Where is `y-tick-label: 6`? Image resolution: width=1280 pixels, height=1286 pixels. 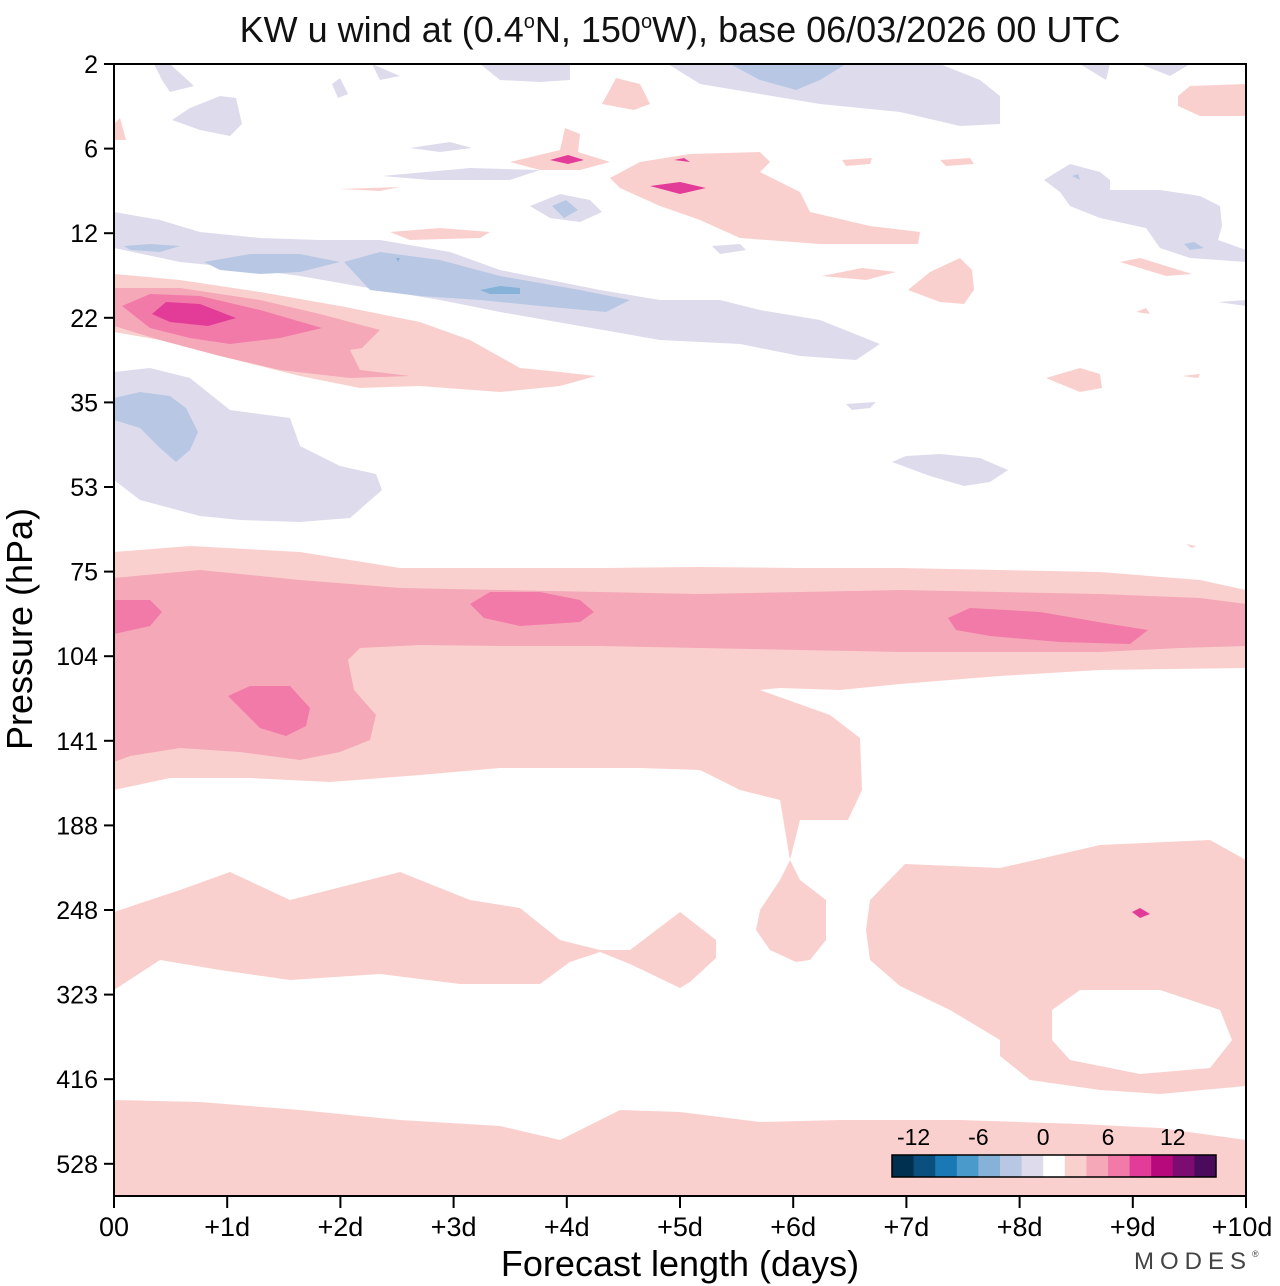 y-tick-label: 6 is located at coordinates (91, 150).